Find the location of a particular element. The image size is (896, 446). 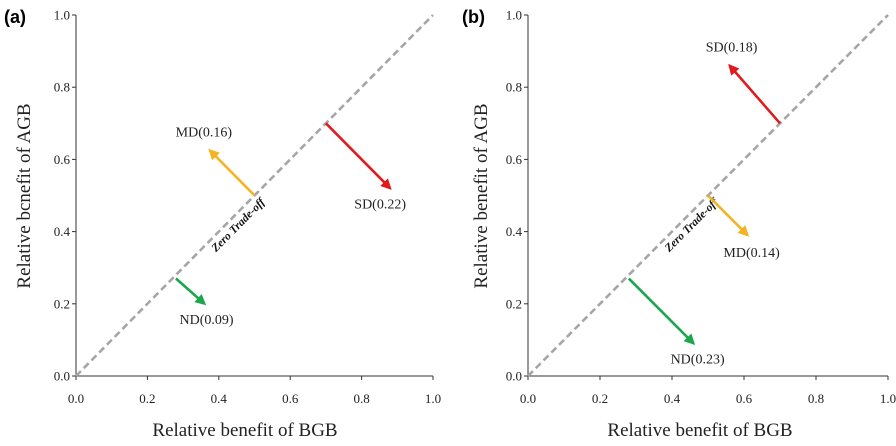

arrow-label-nd: ND(0.09) is located at coordinates (206, 320).